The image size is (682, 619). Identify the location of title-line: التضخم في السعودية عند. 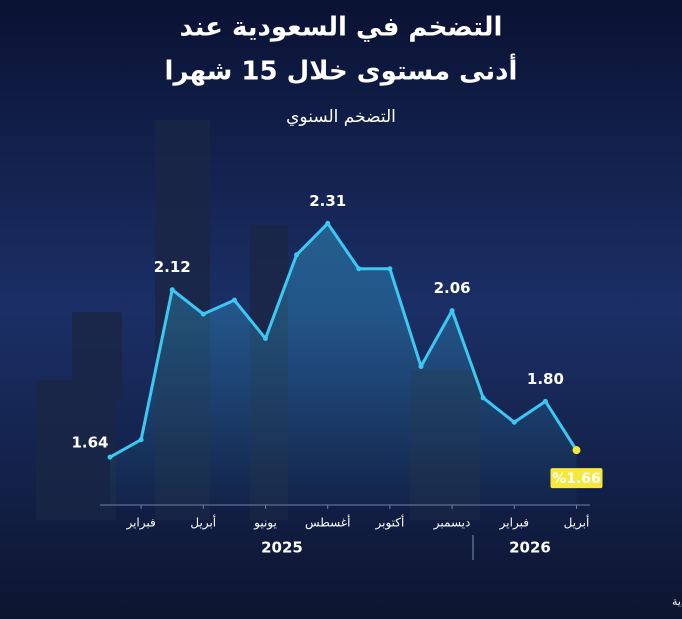
(341, 28).